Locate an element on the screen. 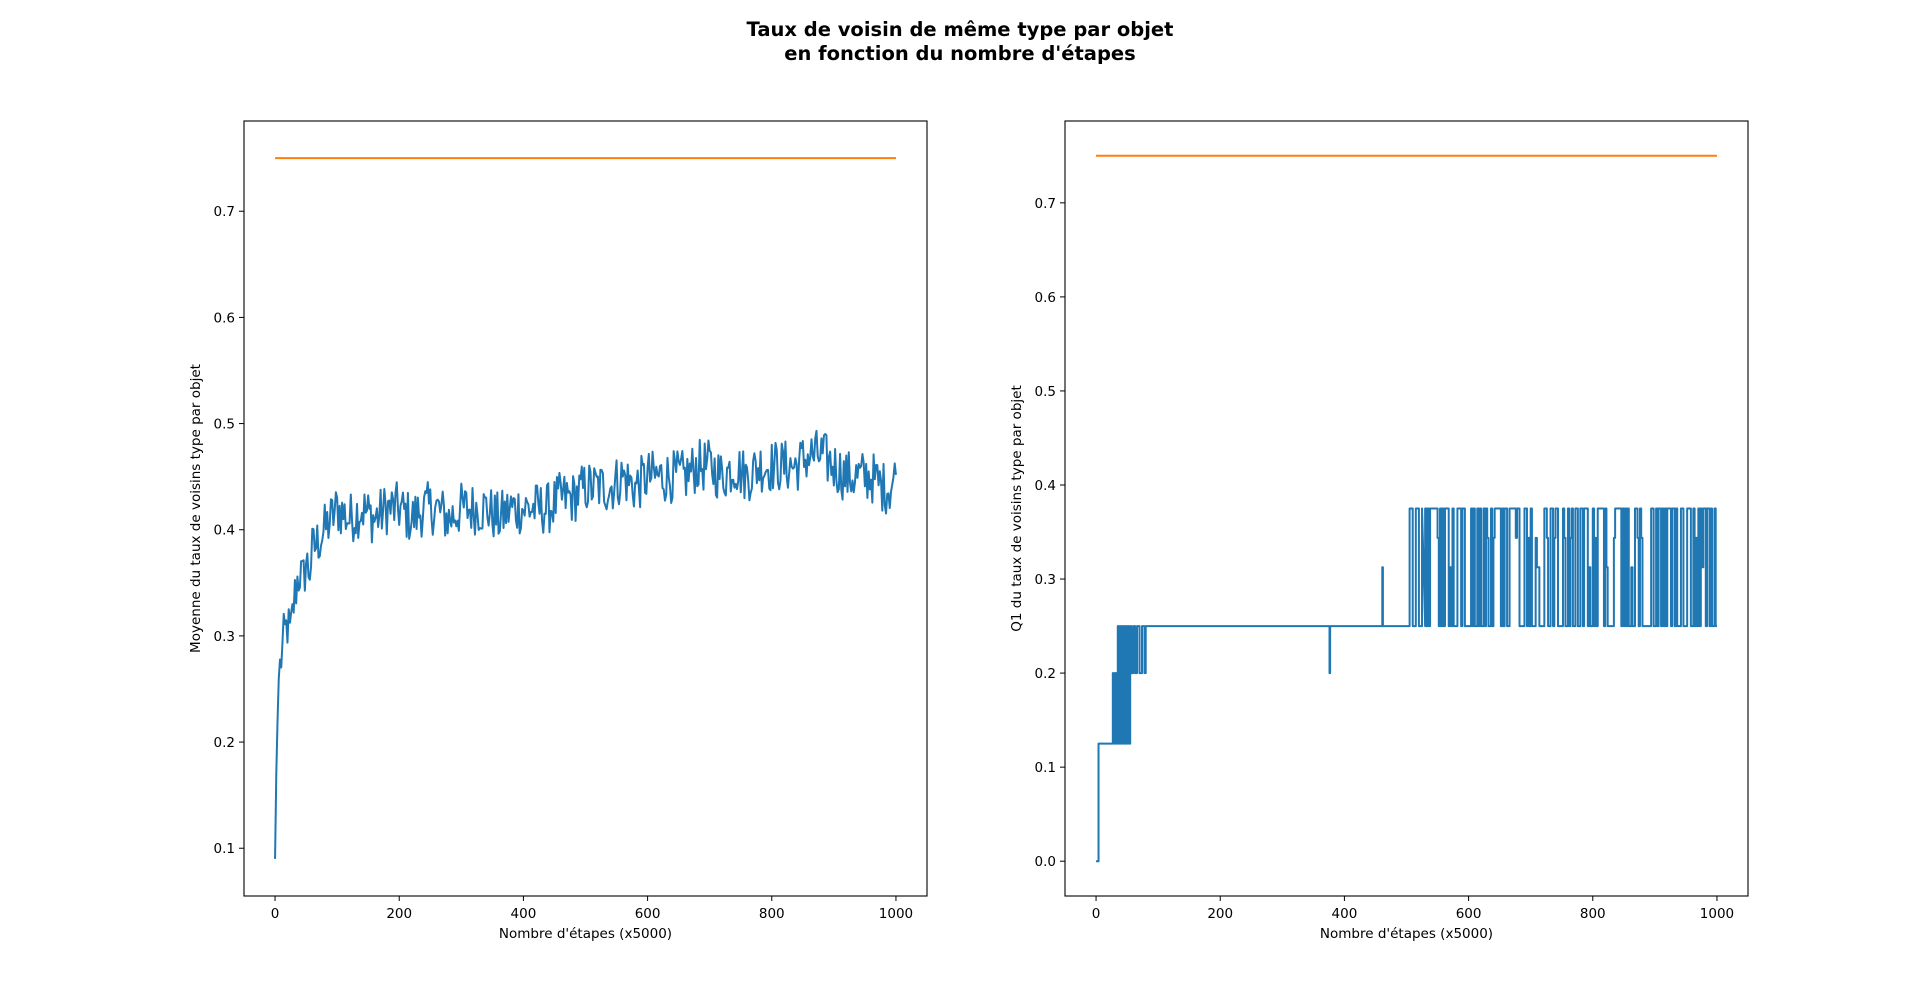 The image size is (1920, 993). chart1-x-tick-label: 0 is located at coordinates (275, 914).